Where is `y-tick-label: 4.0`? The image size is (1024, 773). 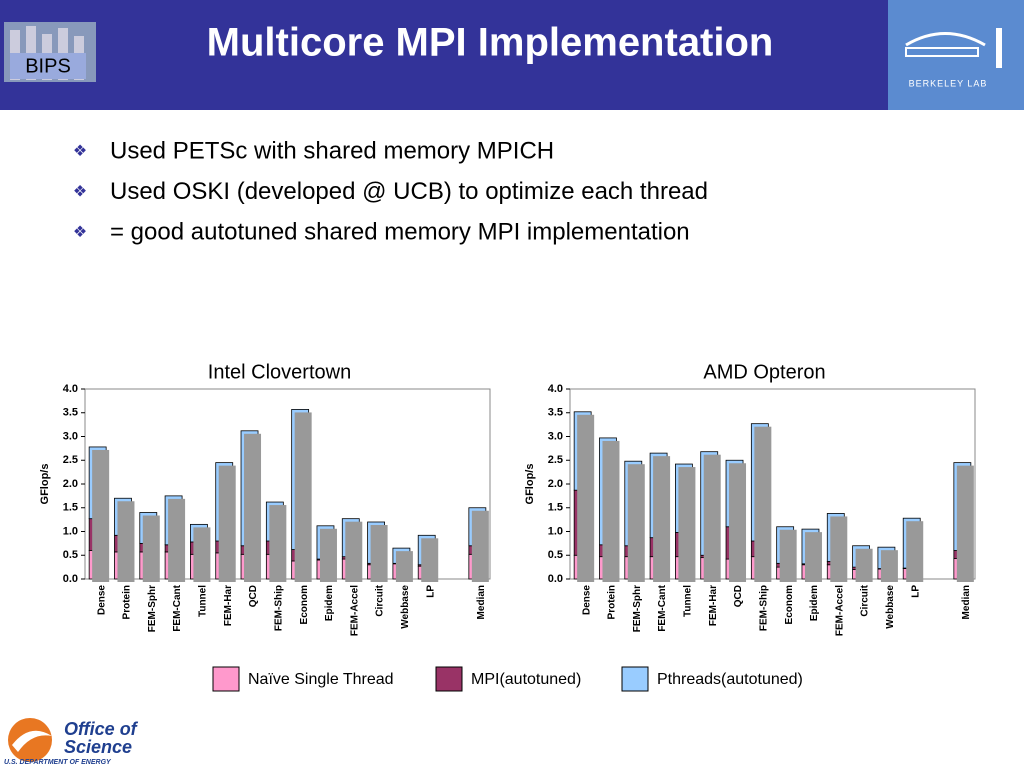
y-tick-label: 4.0 is located at coordinates (70, 389).